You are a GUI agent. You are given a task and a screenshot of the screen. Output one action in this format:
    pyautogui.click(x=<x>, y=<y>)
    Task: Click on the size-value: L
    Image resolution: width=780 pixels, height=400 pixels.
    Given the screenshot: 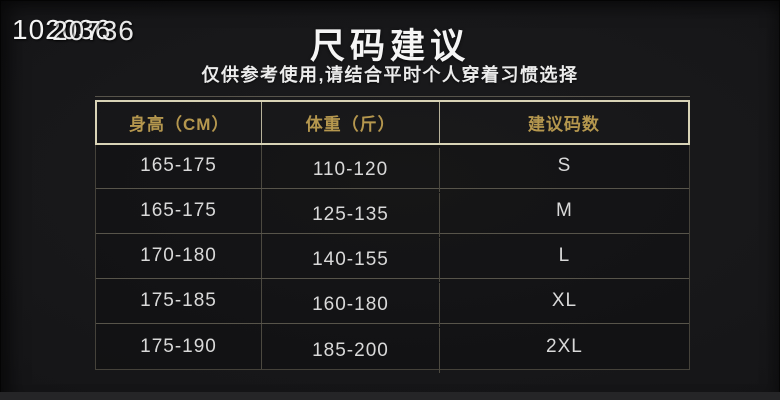 What is the action you would take?
    pyautogui.click(x=564, y=255)
    